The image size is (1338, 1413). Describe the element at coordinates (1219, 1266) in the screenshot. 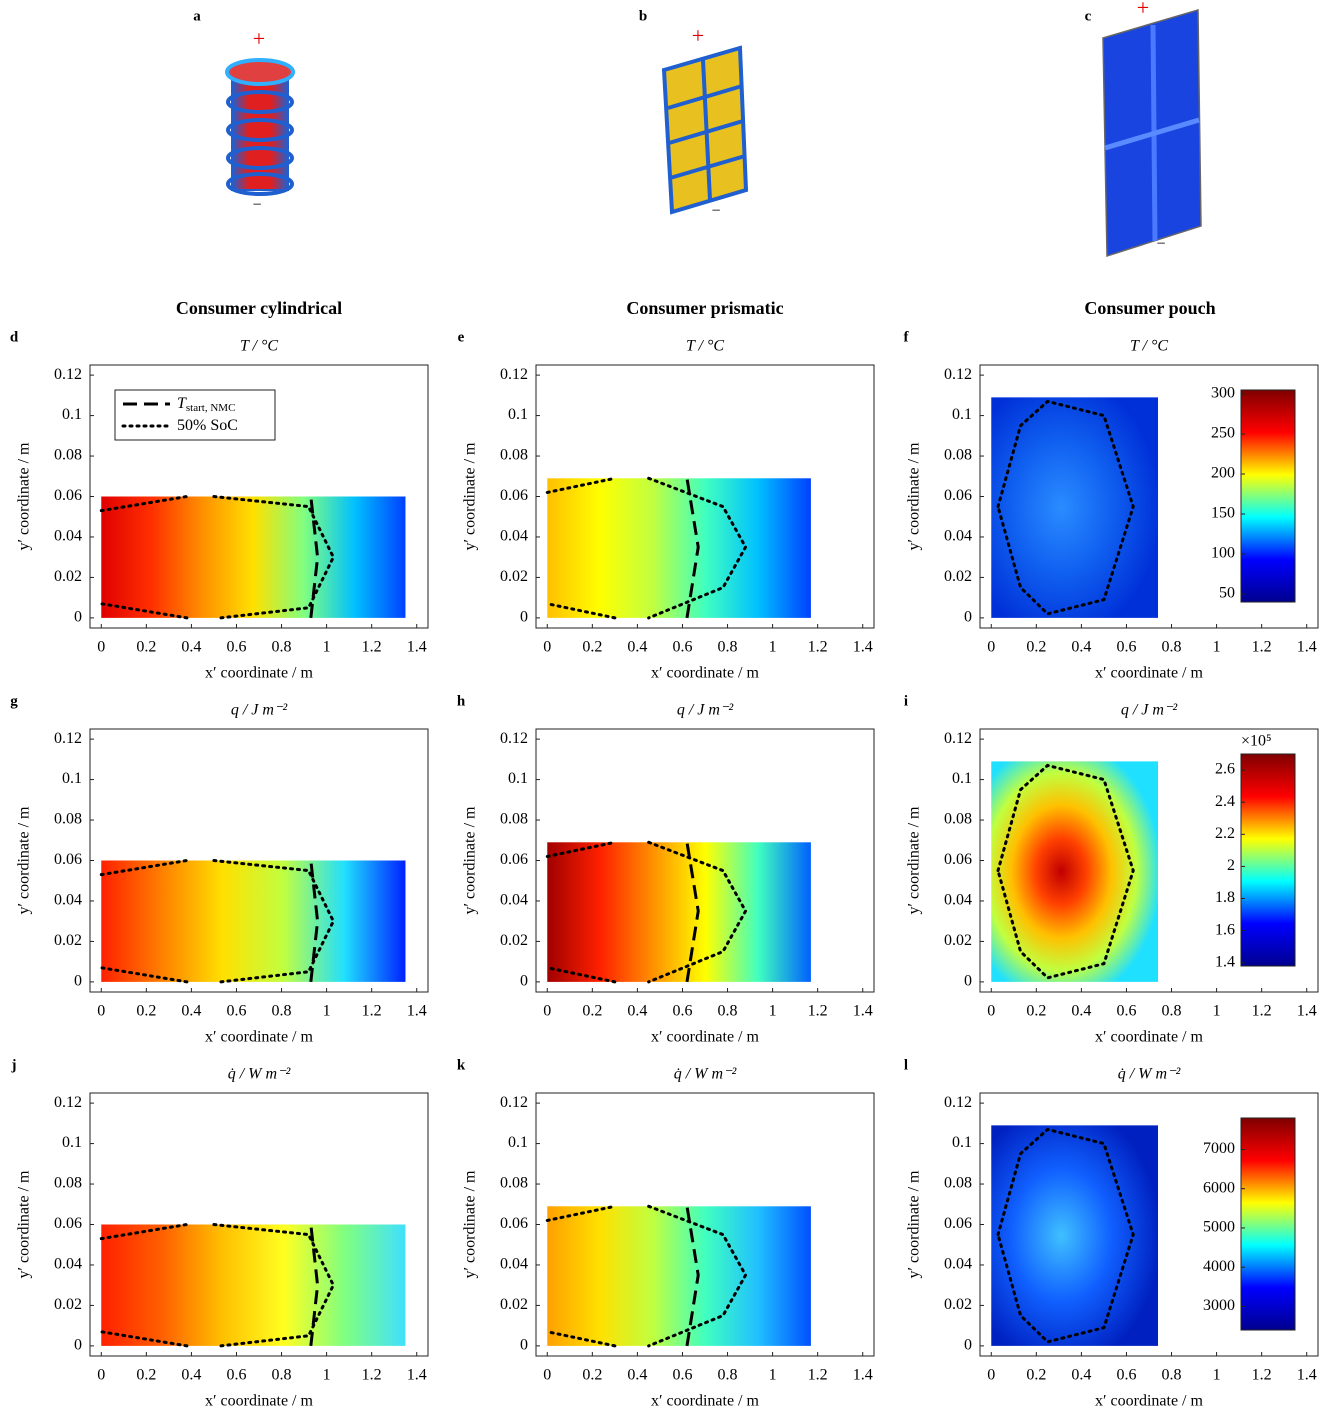

I see `colorbar-tick-label: 4000` at that location.